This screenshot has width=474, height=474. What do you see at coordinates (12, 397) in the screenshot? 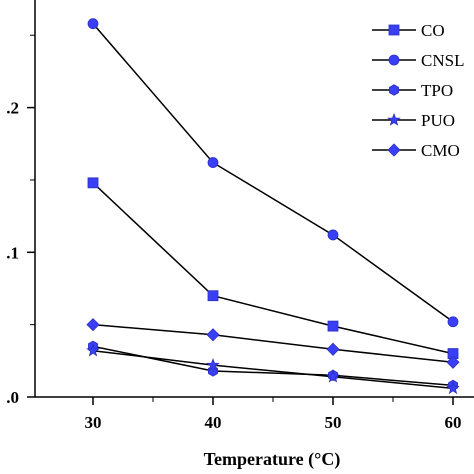
I see `y-tick-label: .0` at bounding box center [12, 397].